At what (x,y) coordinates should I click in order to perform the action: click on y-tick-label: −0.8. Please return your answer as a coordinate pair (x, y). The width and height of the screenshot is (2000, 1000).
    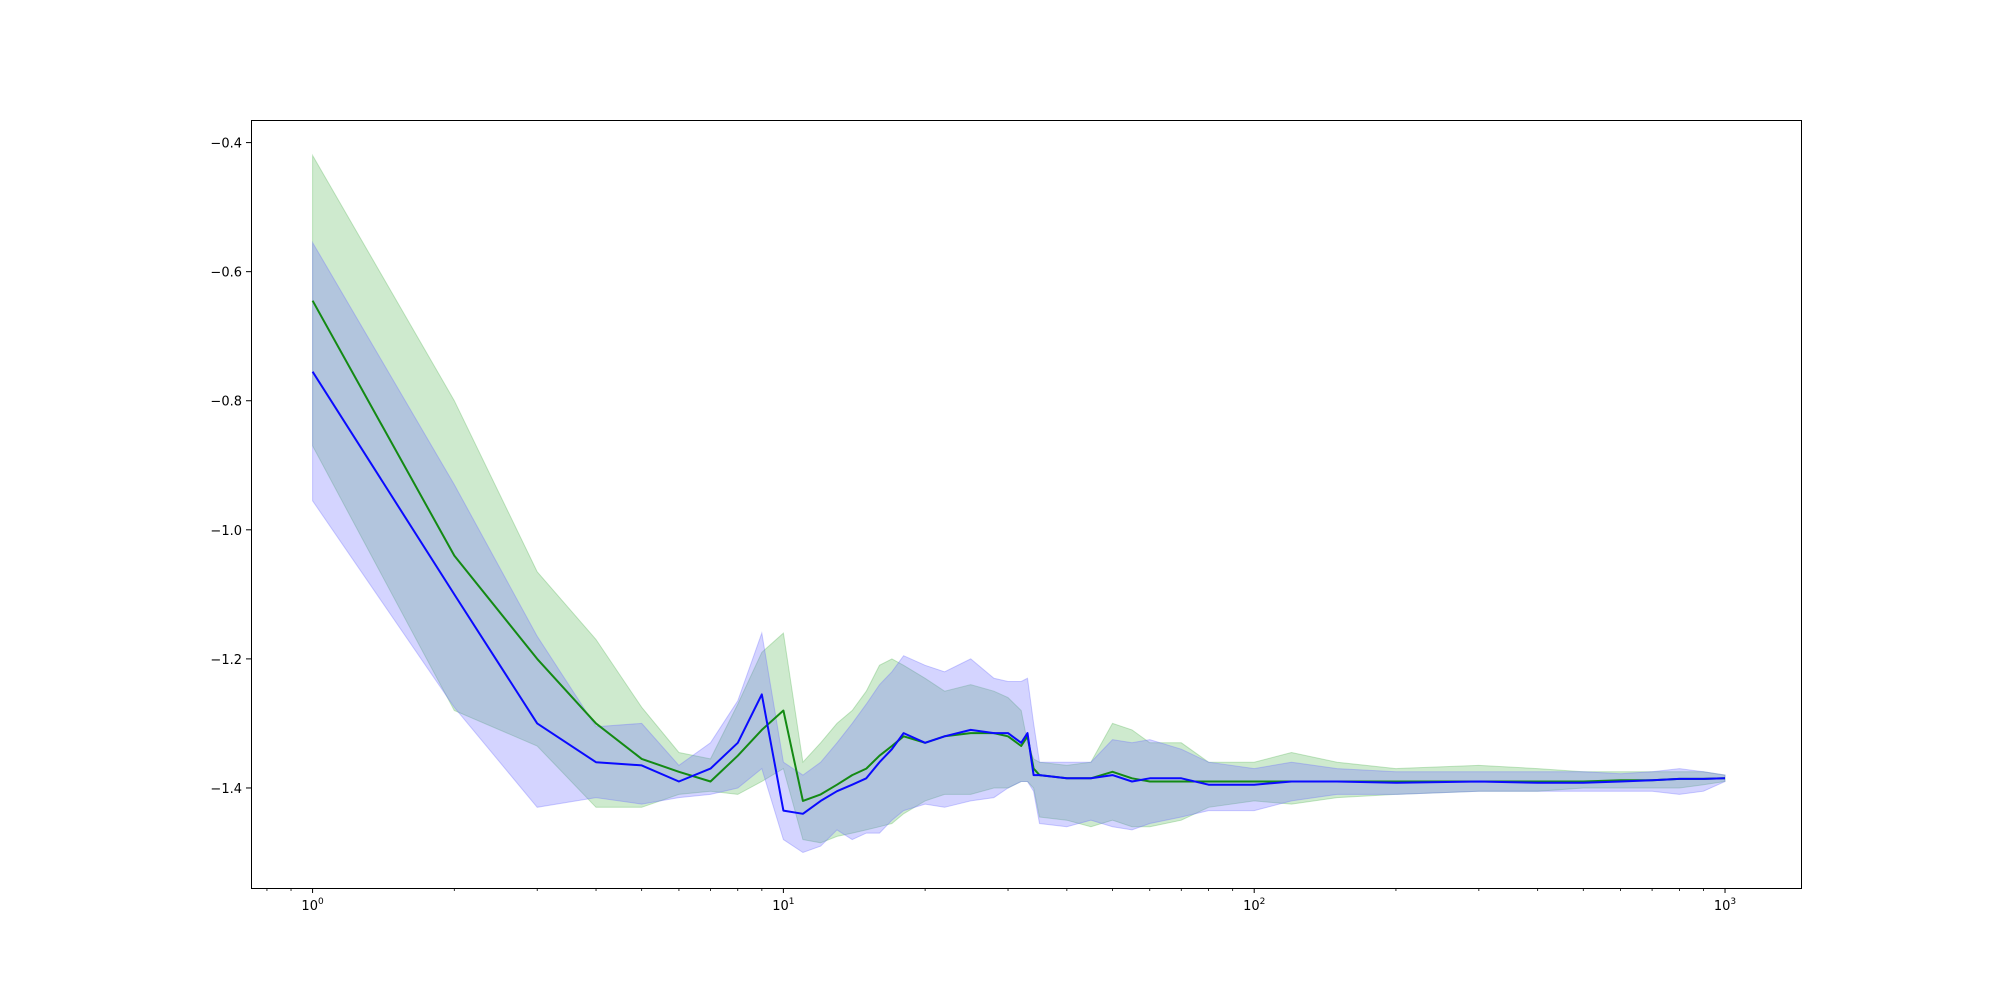
    Looking at the image, I should click on (226, 402).